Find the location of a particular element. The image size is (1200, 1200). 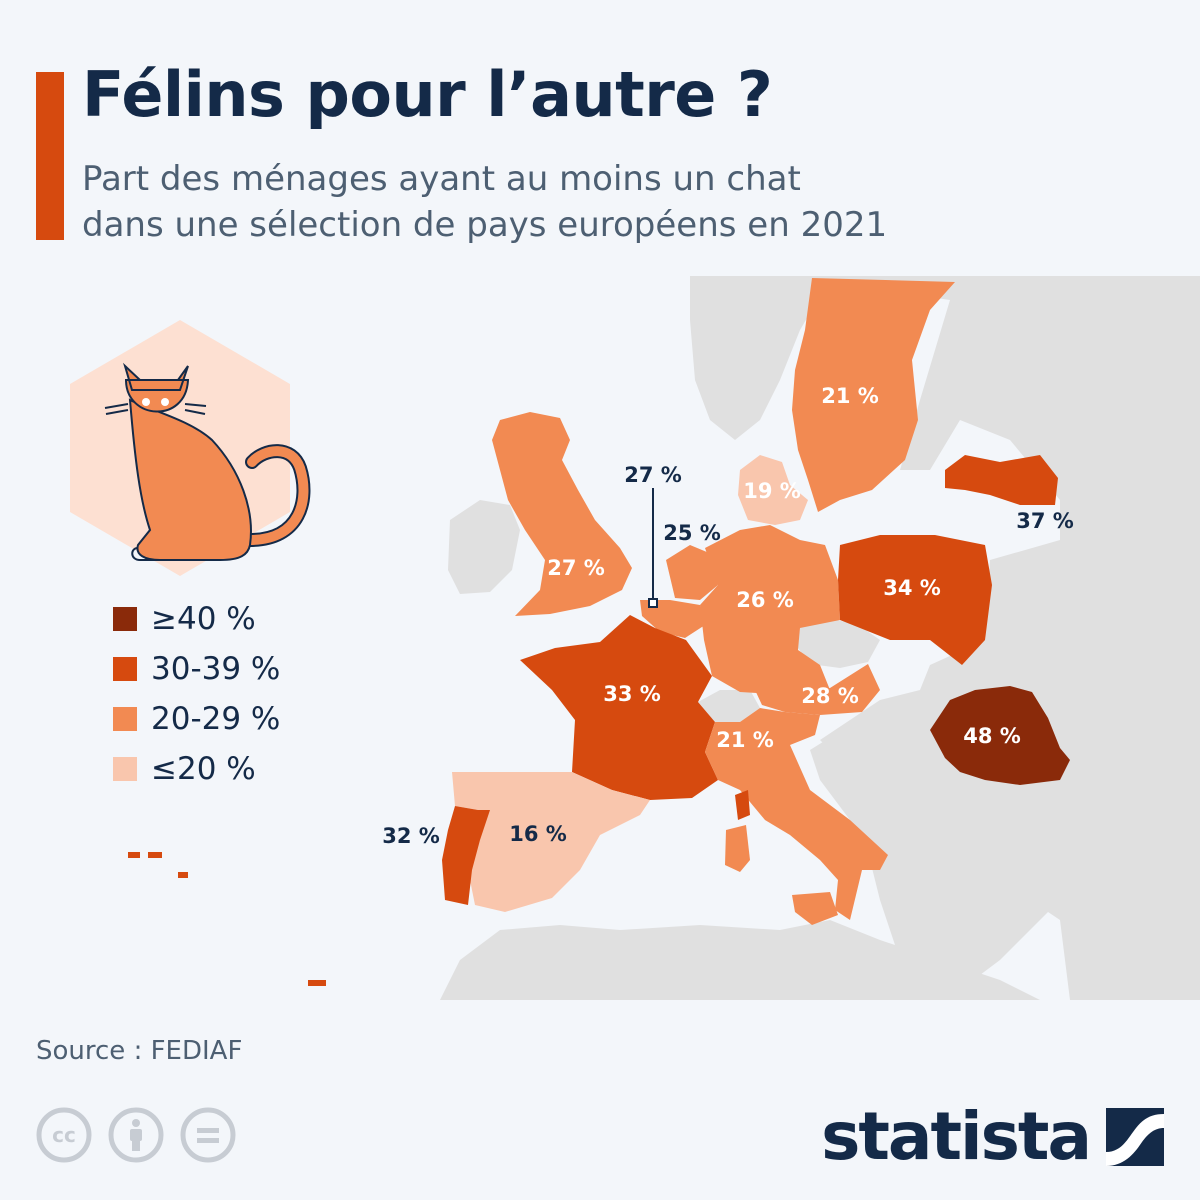

creative-commons-icon: cc is located at coordinates (64, 1135).